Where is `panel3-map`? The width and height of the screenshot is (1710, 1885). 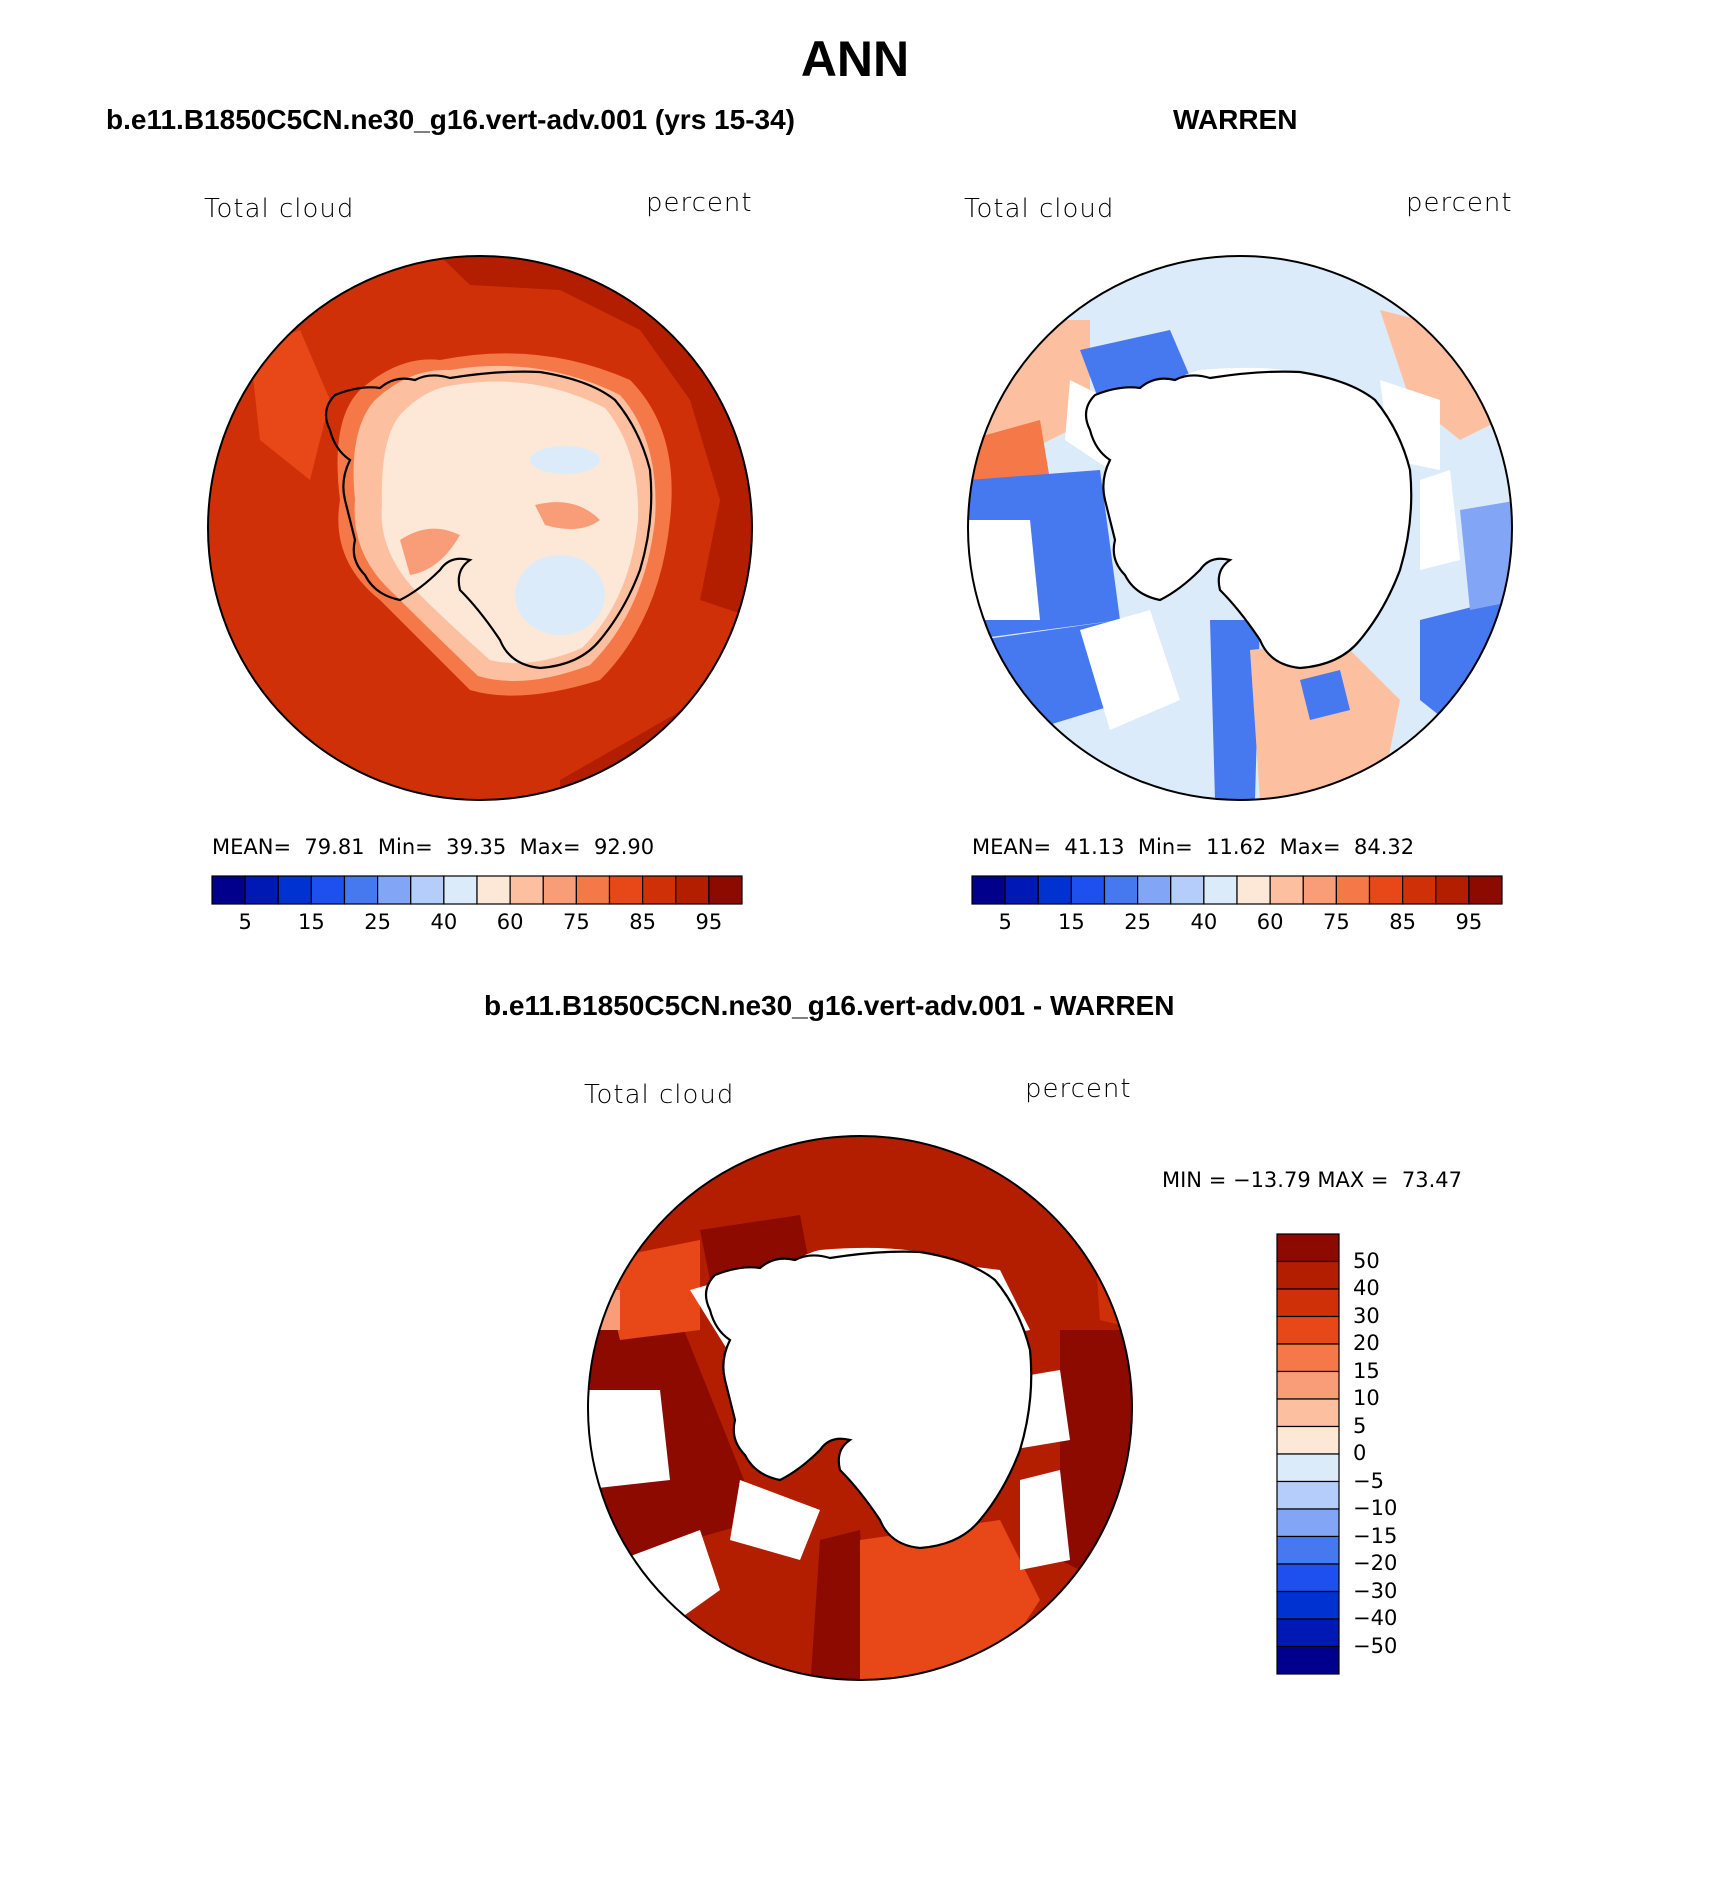 panel3-map is located at coordinates (860, 1408).